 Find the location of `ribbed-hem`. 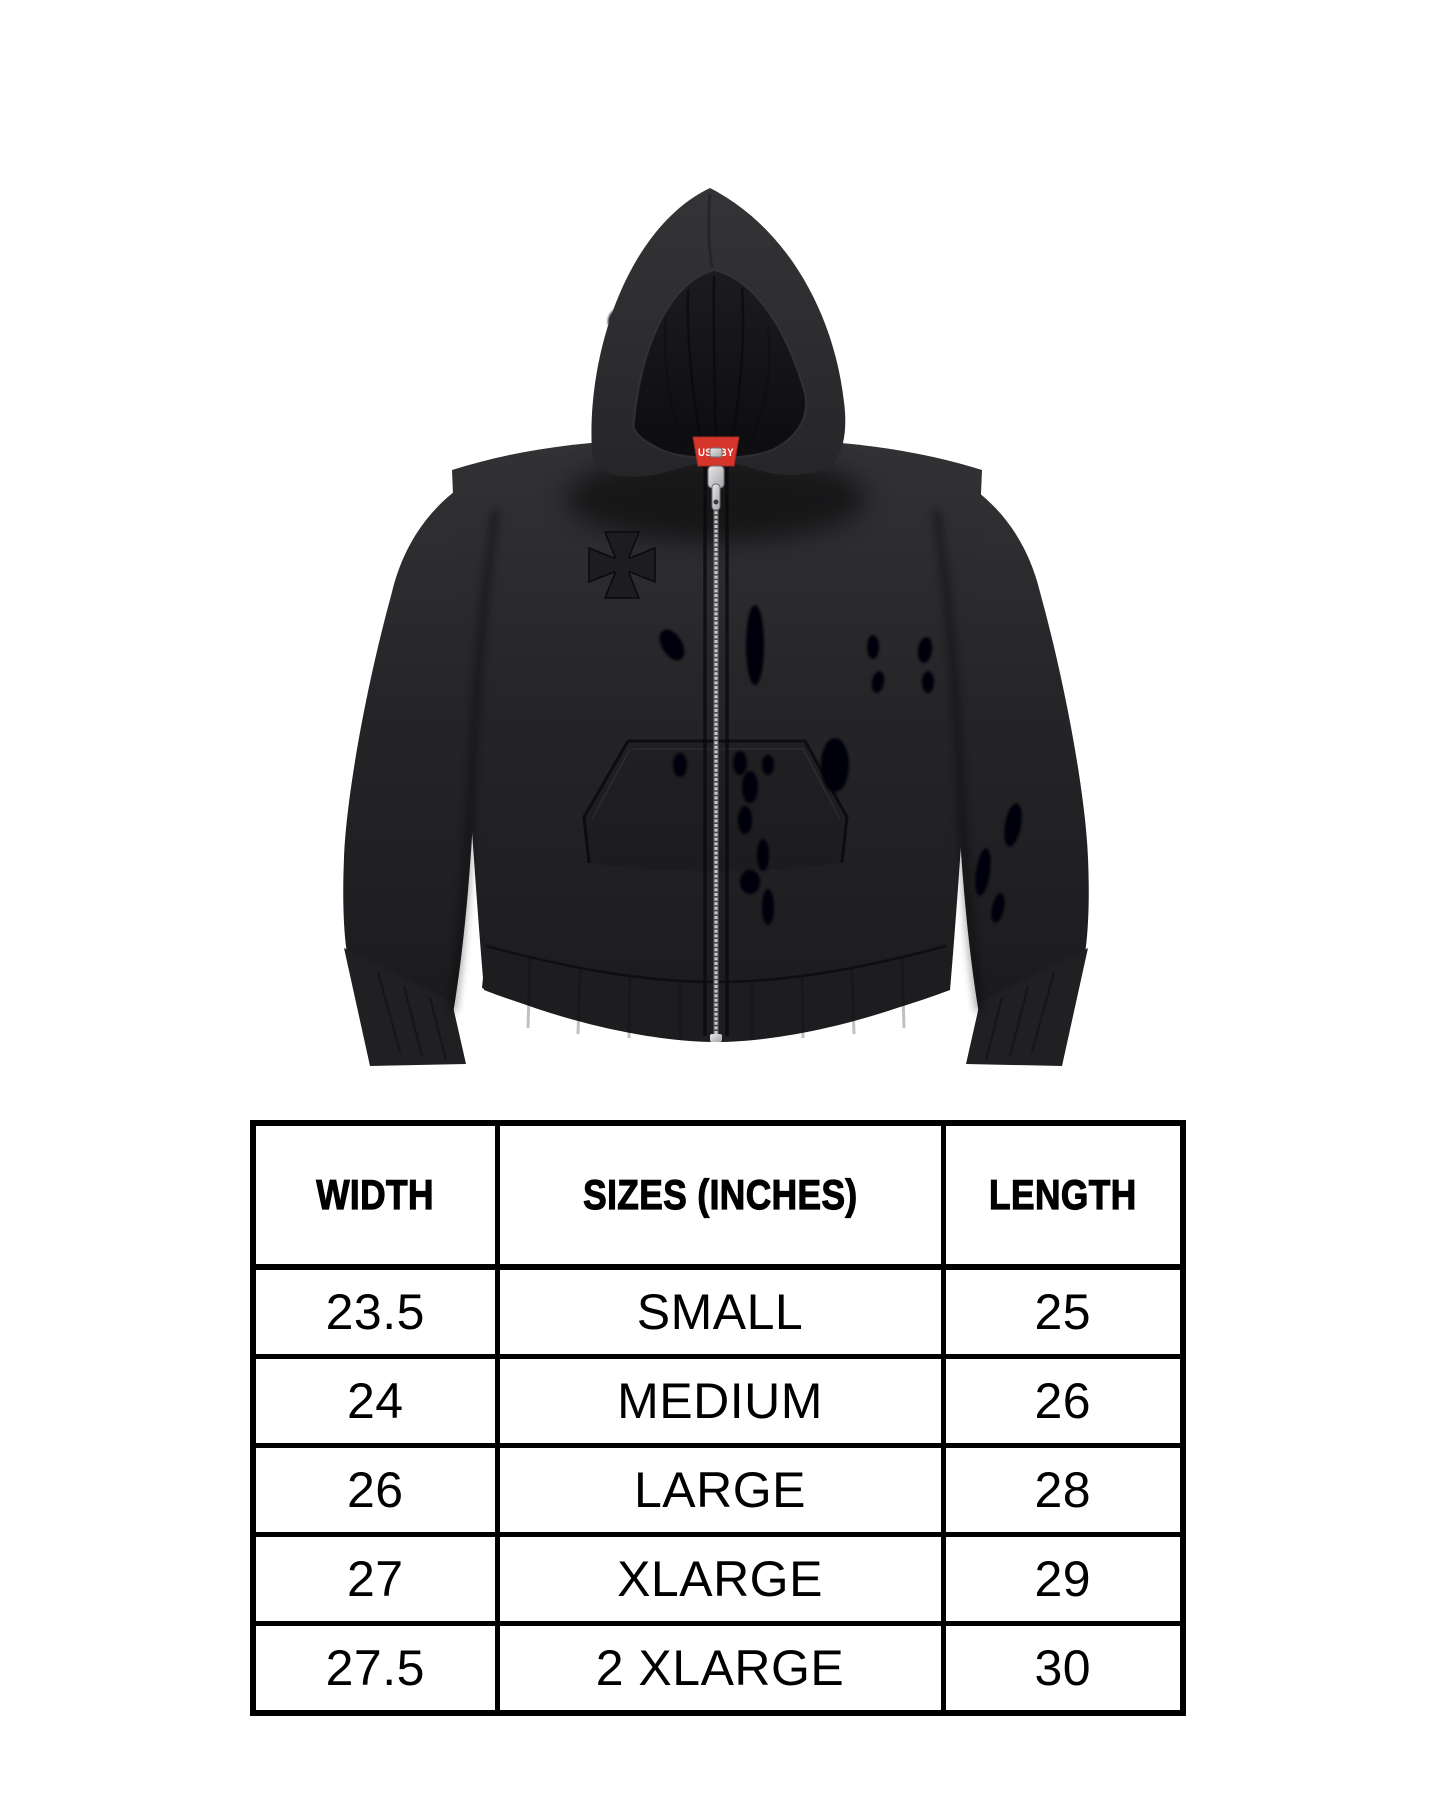

ribbed-hem is located at coordinates (716, 993).